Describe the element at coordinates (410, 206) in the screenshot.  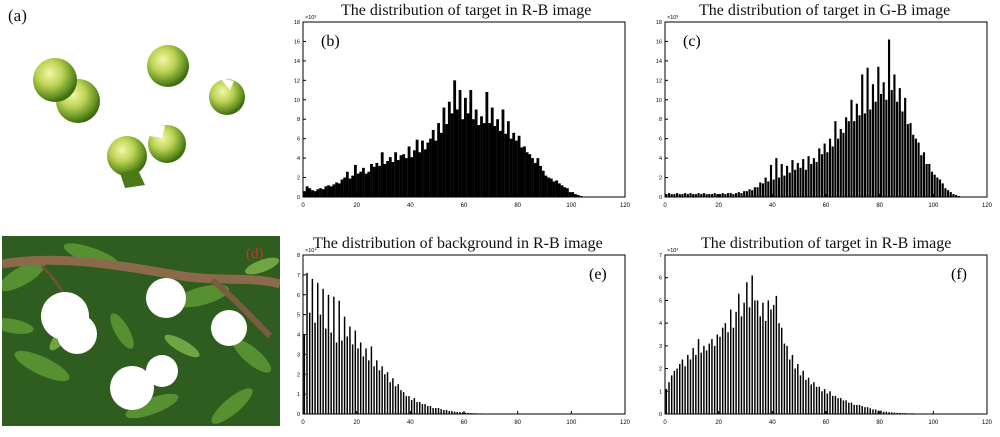
I see `x-tick-label: 40` at that location.